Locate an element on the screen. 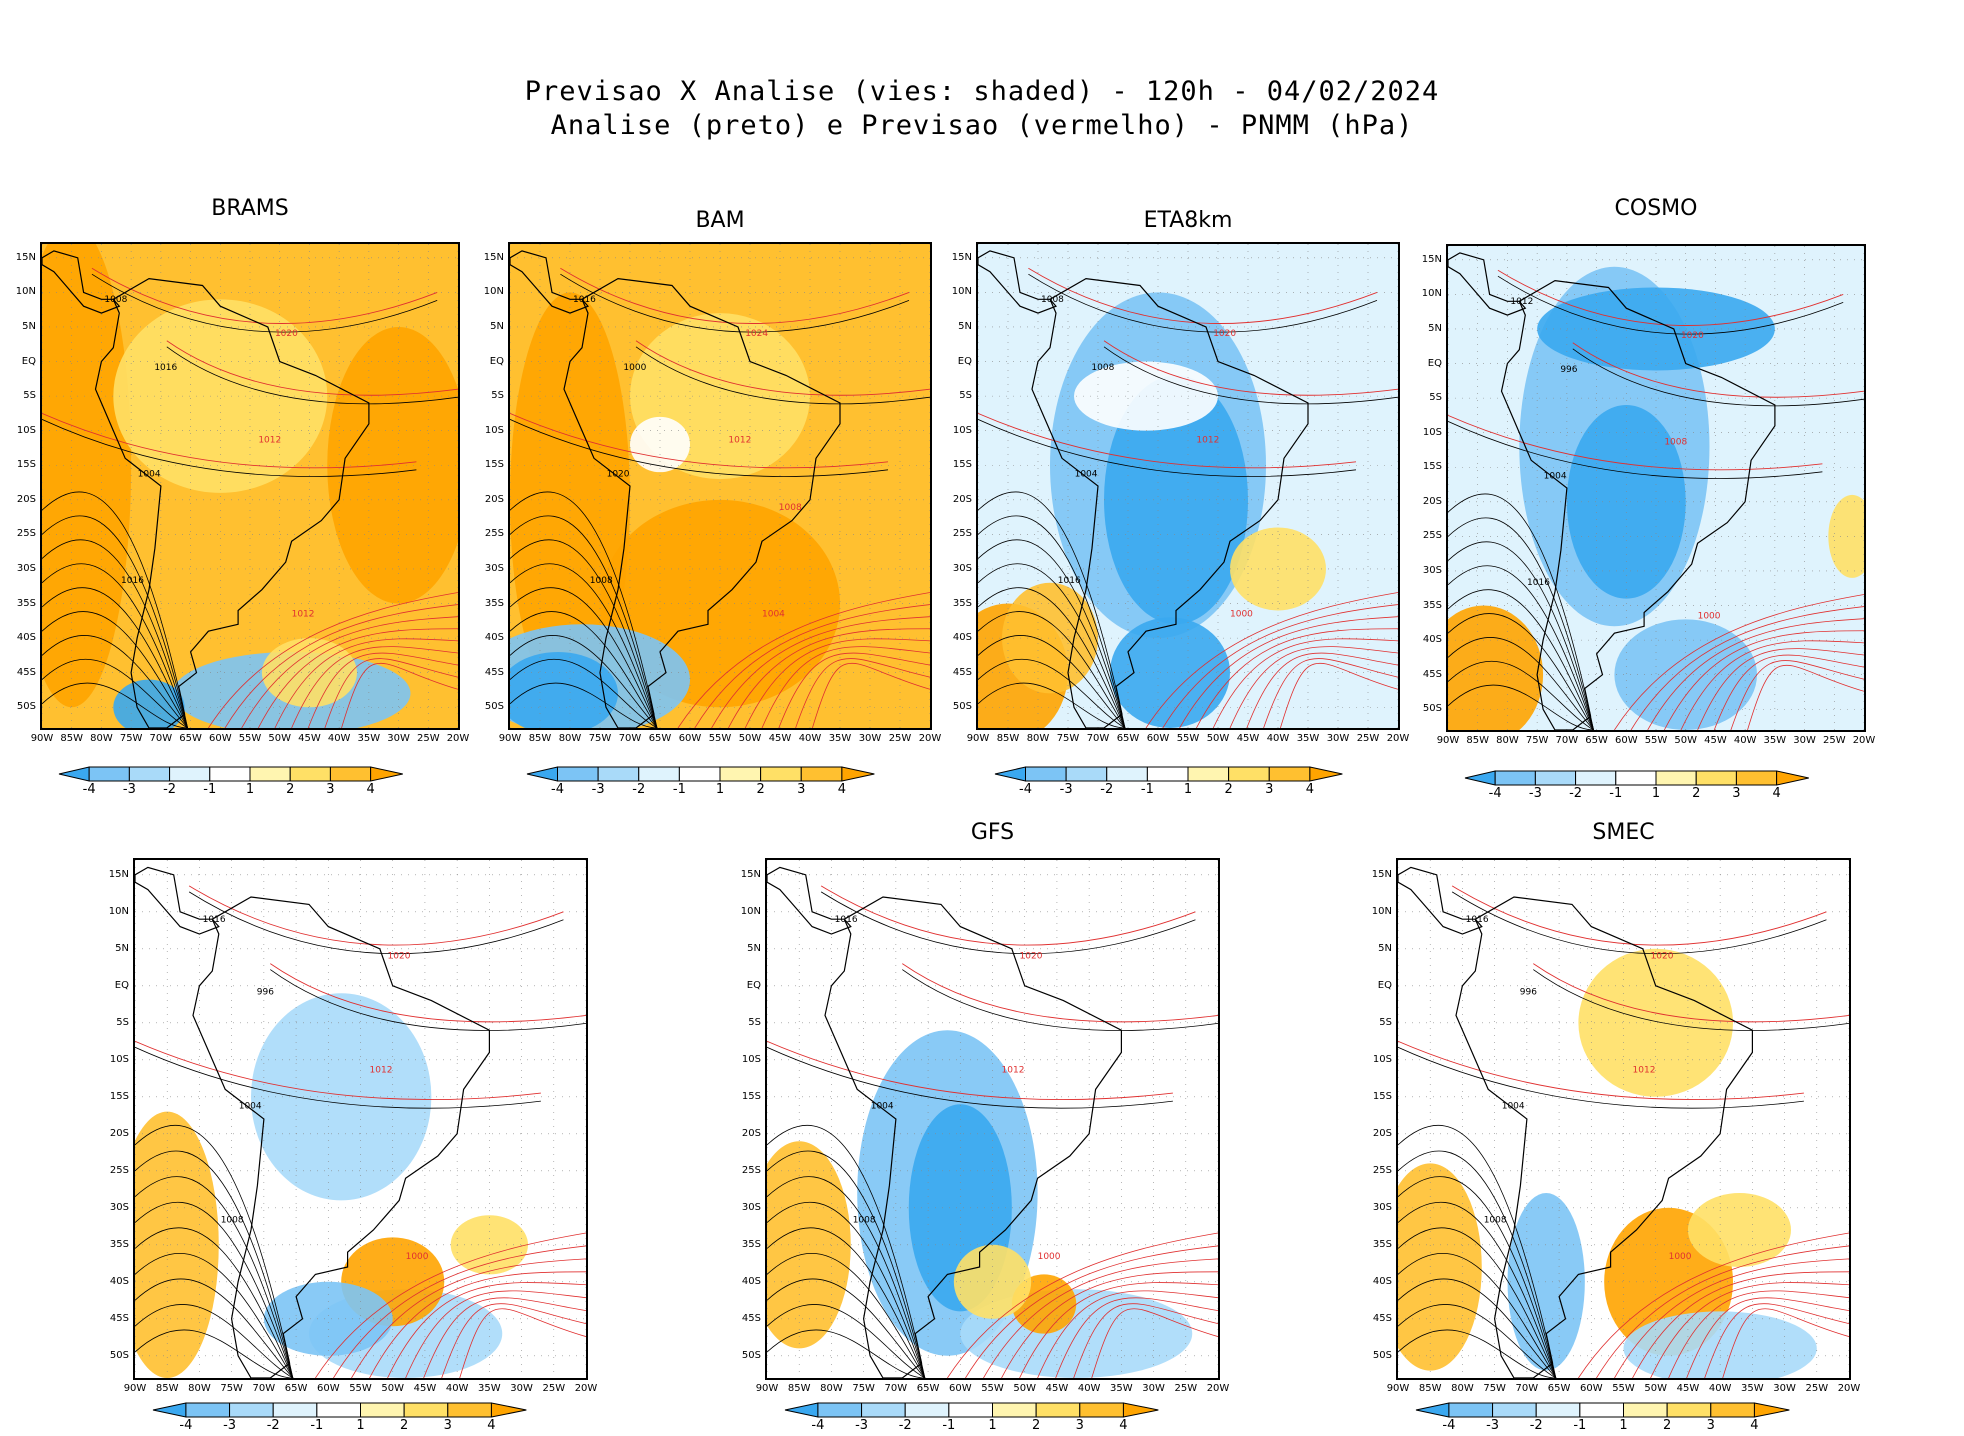  lat-tick-label: 35S is located at coordinates (494, 603).